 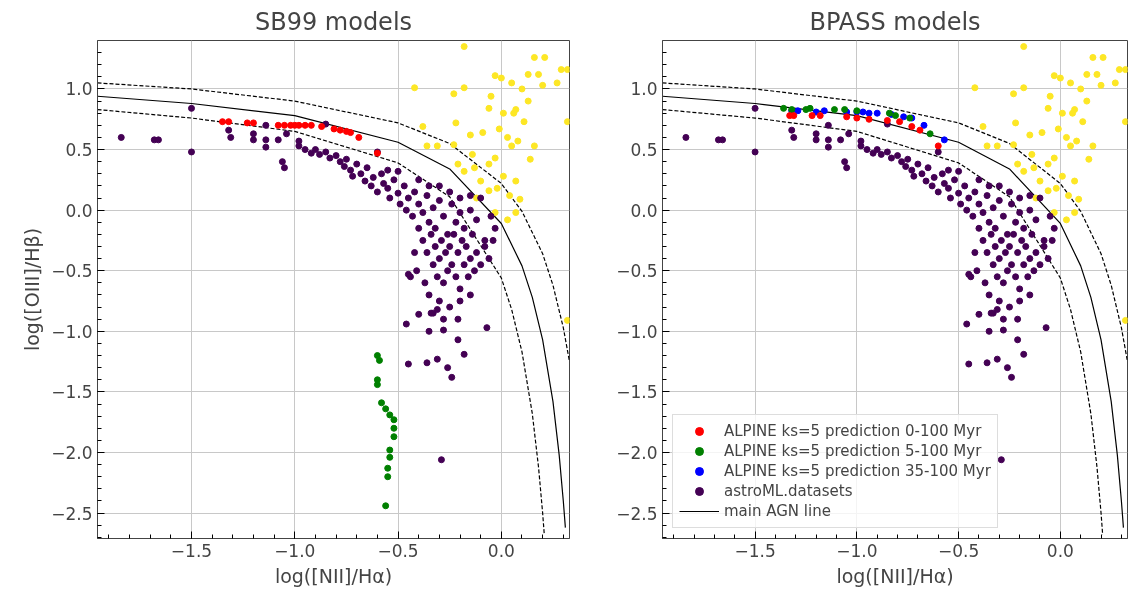 I want to click on legend-label: ALPINE ks=5 prediction 0-100 Myr, so click(x=853, y=431).